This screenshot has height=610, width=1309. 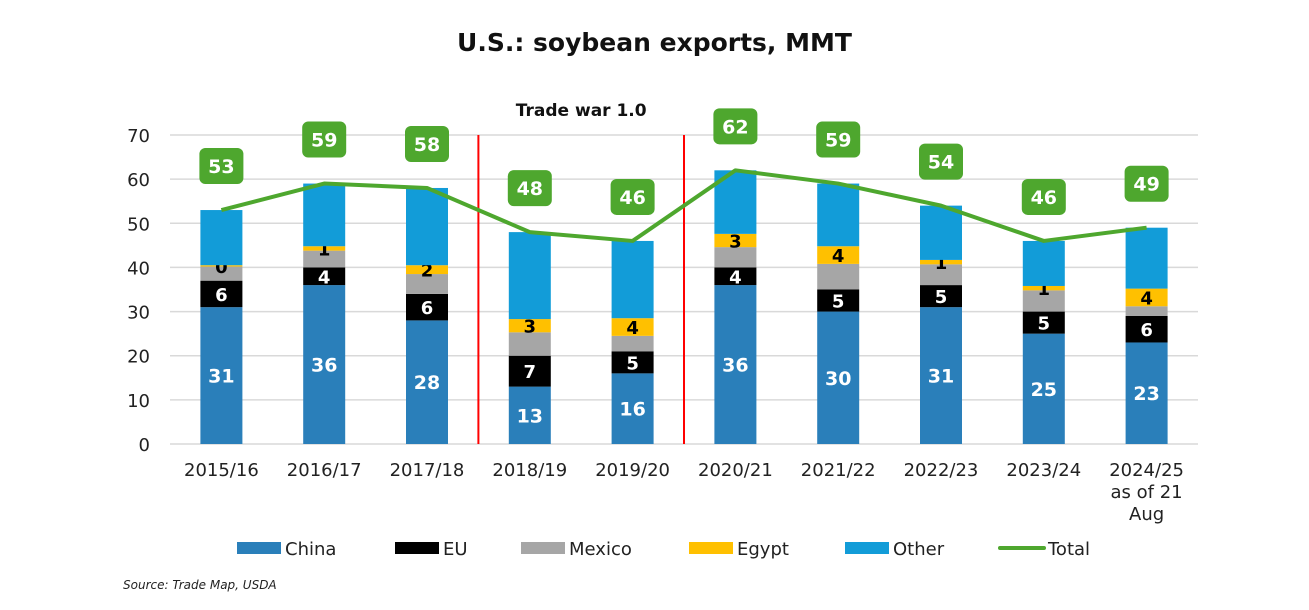 I want to click on total-label: 53, so click(x=221, y=167).